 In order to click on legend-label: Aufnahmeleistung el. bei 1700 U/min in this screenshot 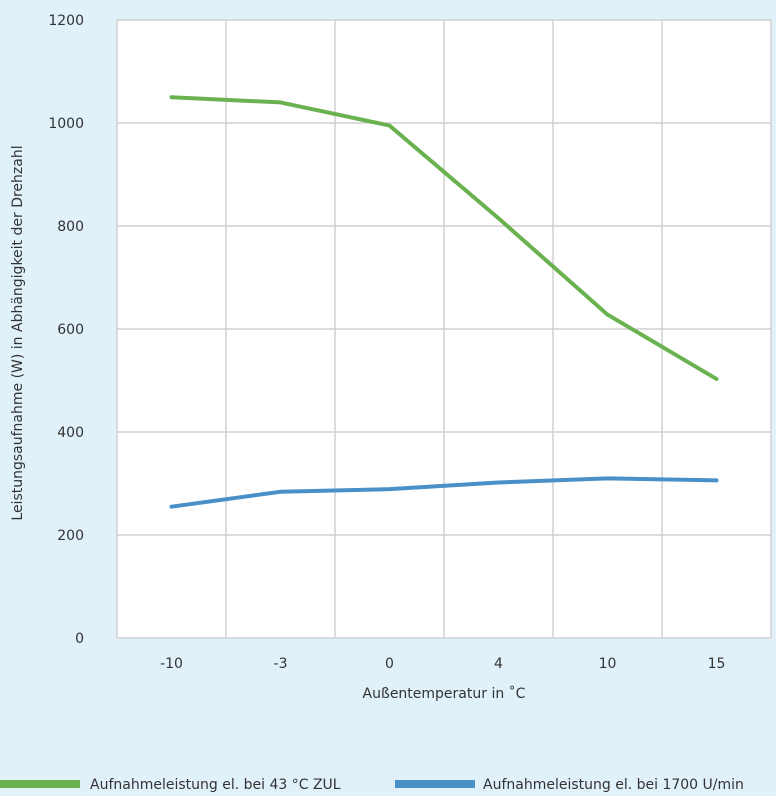, I will do `click(613, 785)`.